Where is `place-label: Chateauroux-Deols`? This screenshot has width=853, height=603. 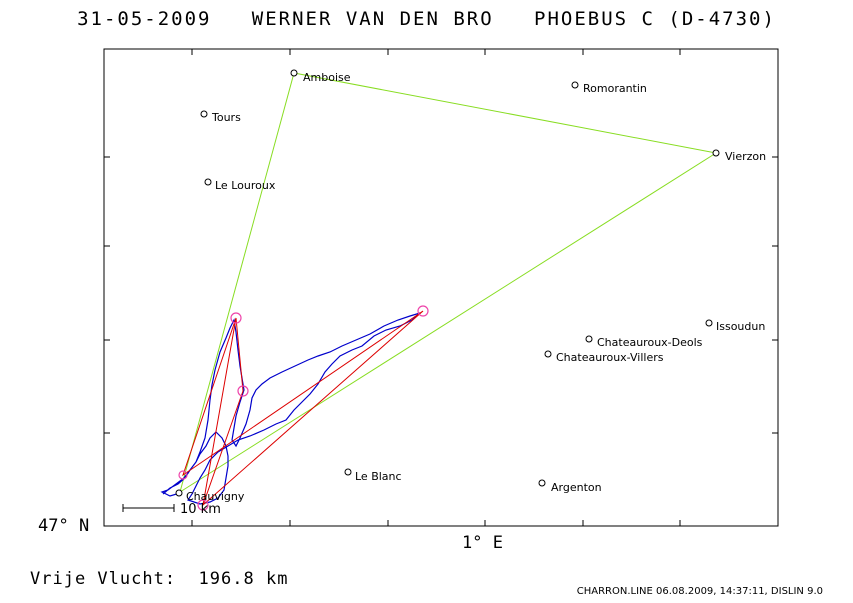 place-label: Chateauroux-Deols is located at coordinates (650, 342).